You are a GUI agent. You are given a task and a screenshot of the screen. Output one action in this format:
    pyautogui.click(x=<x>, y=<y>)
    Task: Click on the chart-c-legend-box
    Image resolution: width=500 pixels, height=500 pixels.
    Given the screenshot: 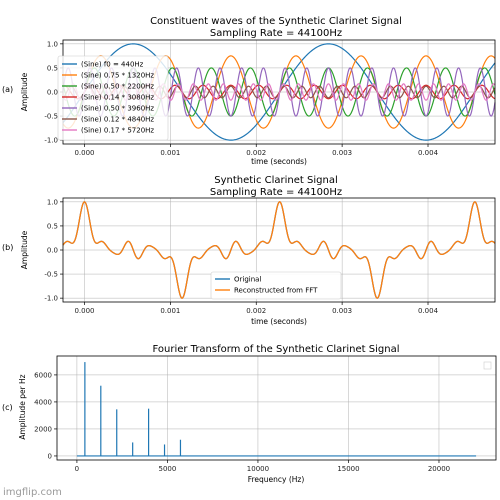 What is the action you would take?
    pyautogui.click(x=487, y=365)
    